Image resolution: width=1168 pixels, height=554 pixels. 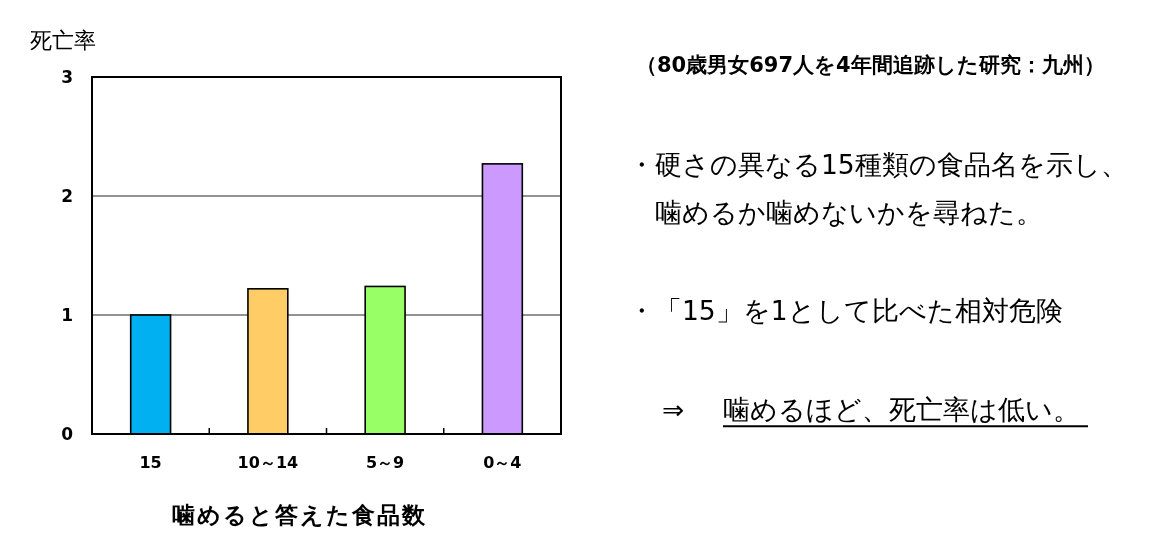 I want to click on y-tick-label: 1, so click(x=67, y=314).